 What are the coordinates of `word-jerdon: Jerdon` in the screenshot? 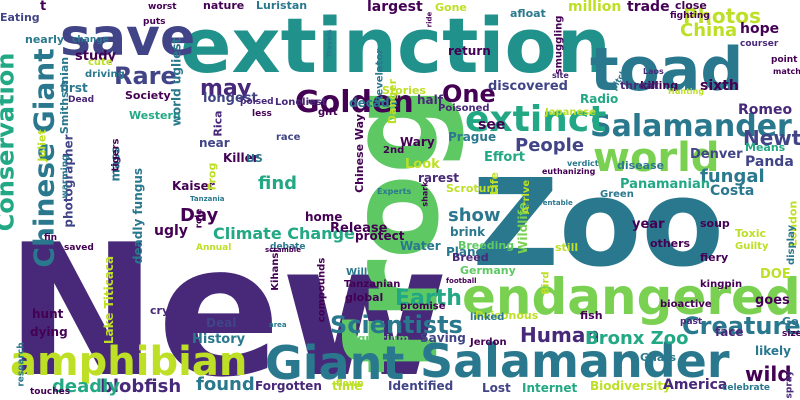 It's located at (488, 342).